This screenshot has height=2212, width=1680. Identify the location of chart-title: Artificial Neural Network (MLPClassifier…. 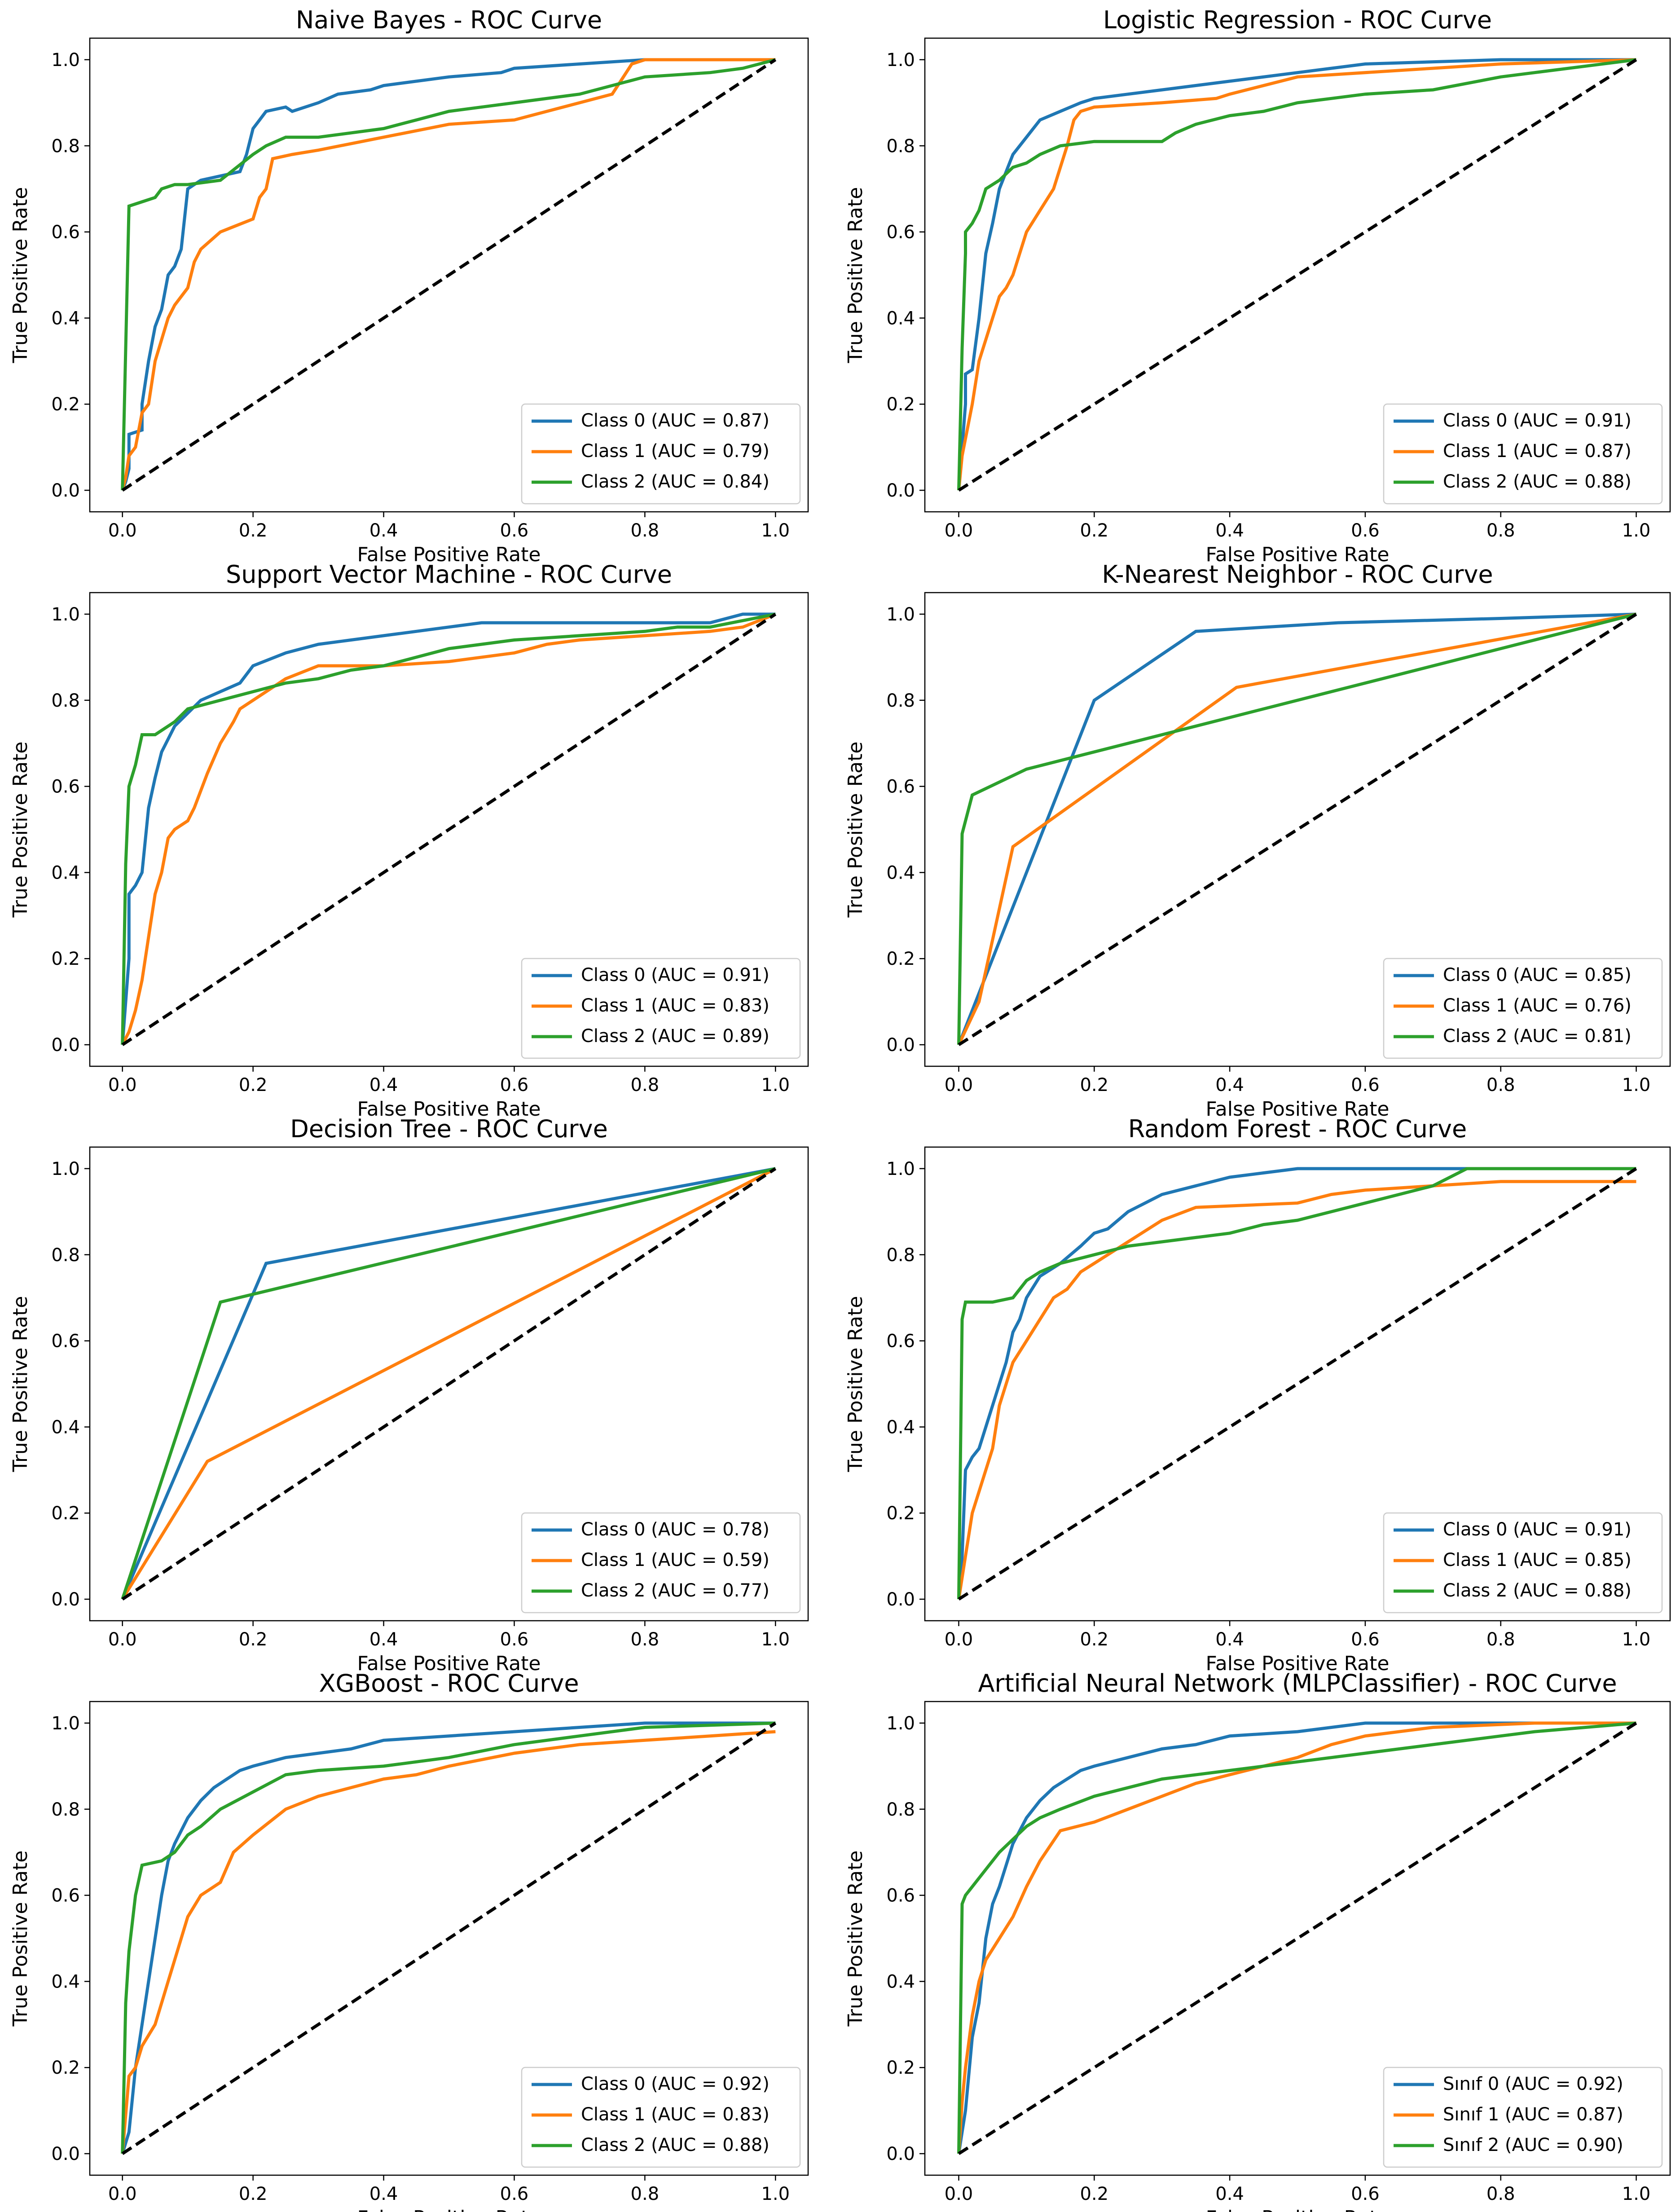
(1297, 1683).